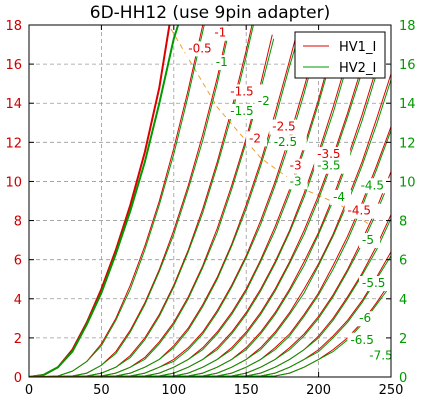 The image size is (422, 401). Describe the element at coordinates (13, 104) in the screenshot. I see `y-tick-label: 14` at that location.